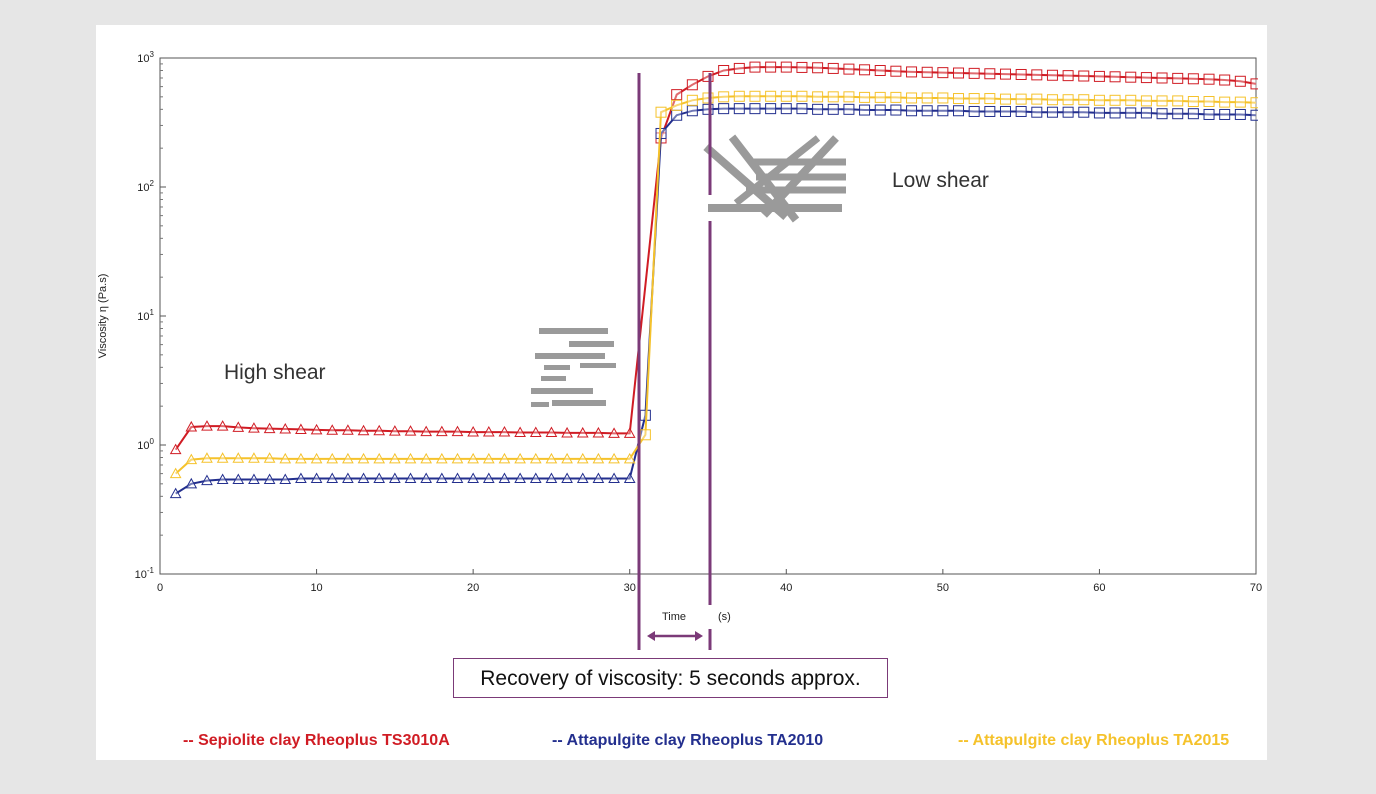  I want to click on x-tick-label: 70, so click(1256, 588).